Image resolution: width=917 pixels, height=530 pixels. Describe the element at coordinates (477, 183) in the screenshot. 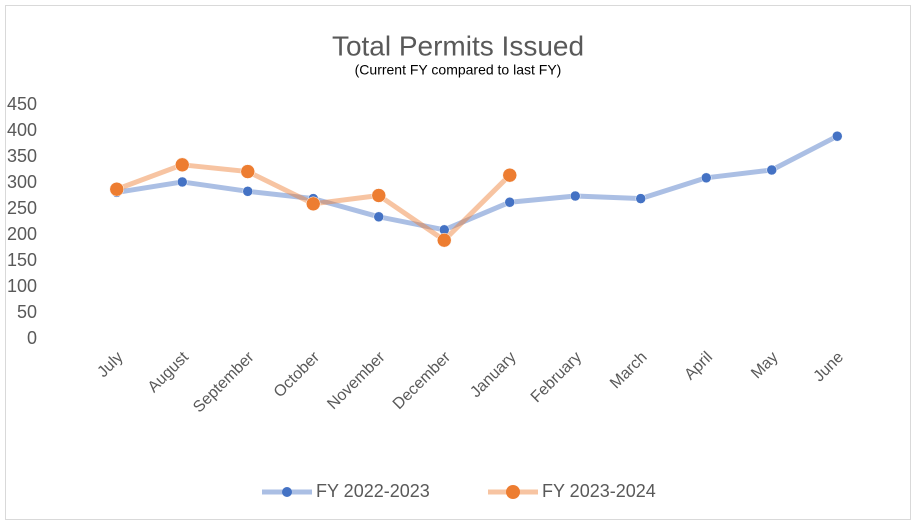

I see `series-line` at that location.